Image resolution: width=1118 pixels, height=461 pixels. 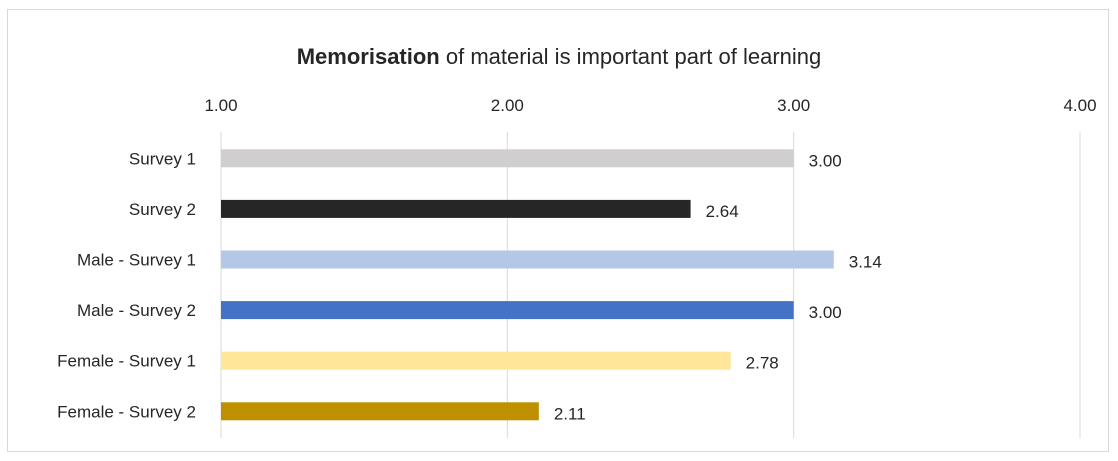 I want to click on data-label: 2.78, so click(x=762, y=363).